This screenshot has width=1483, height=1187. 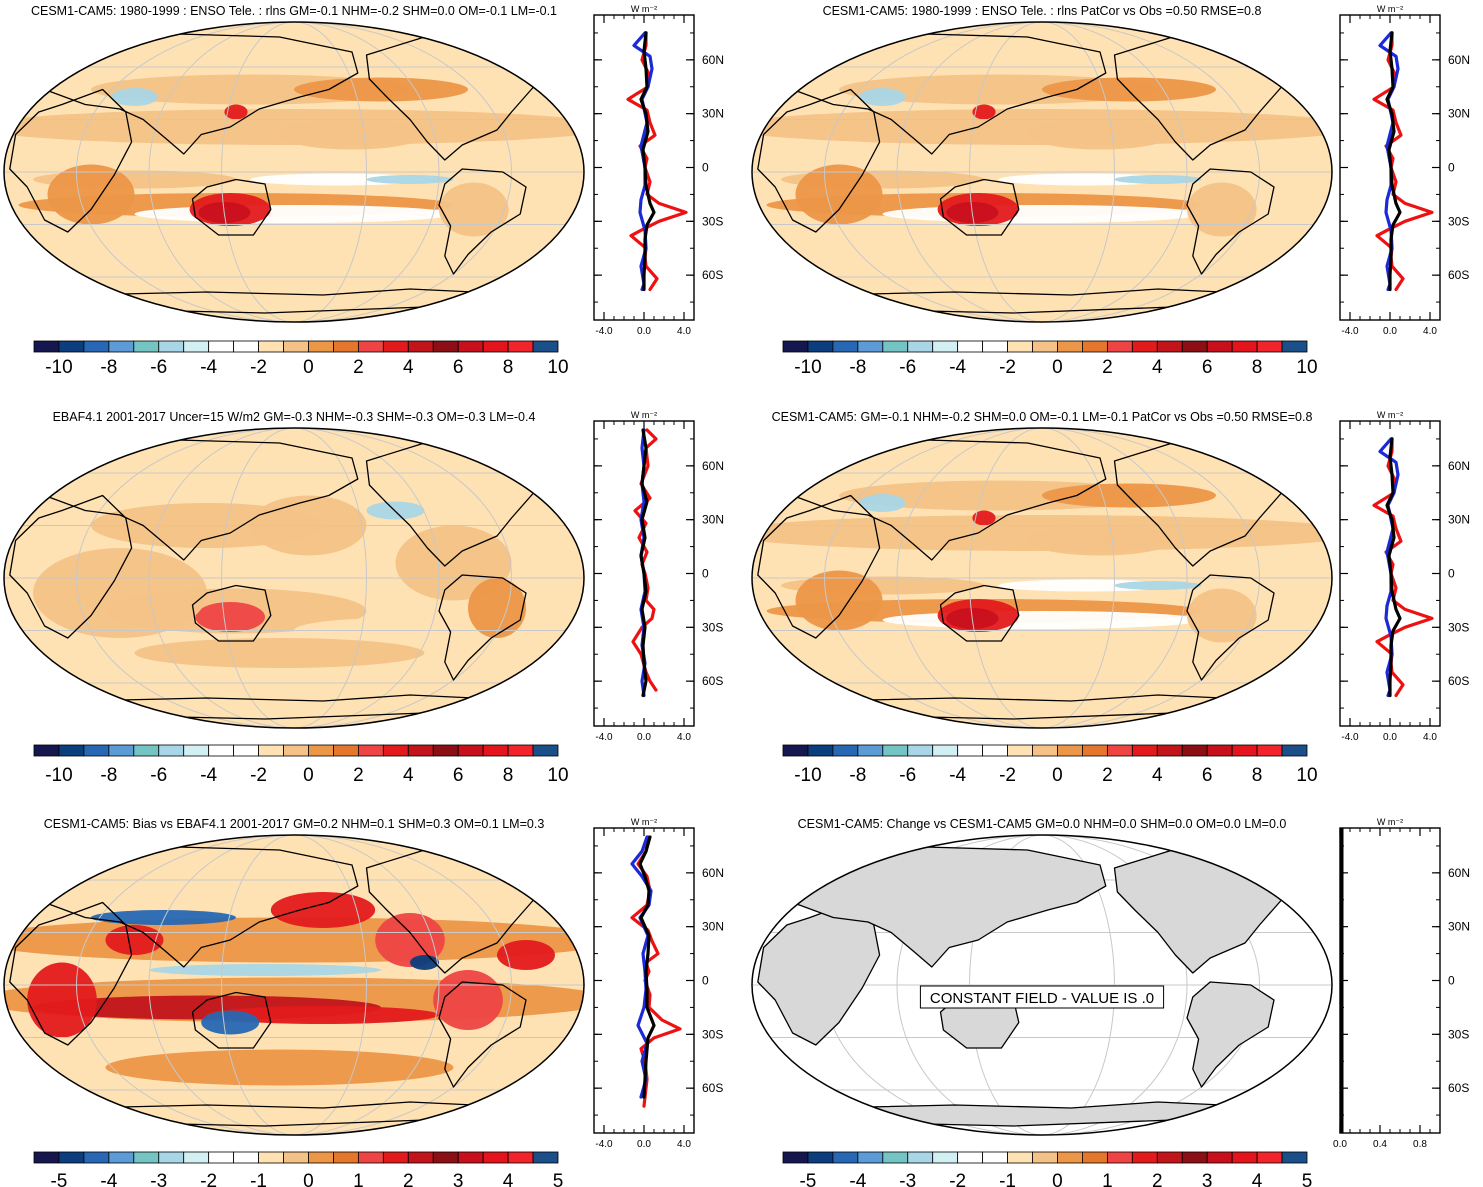 I want to click on coastline-samerica, so click(x=1230, y=627).